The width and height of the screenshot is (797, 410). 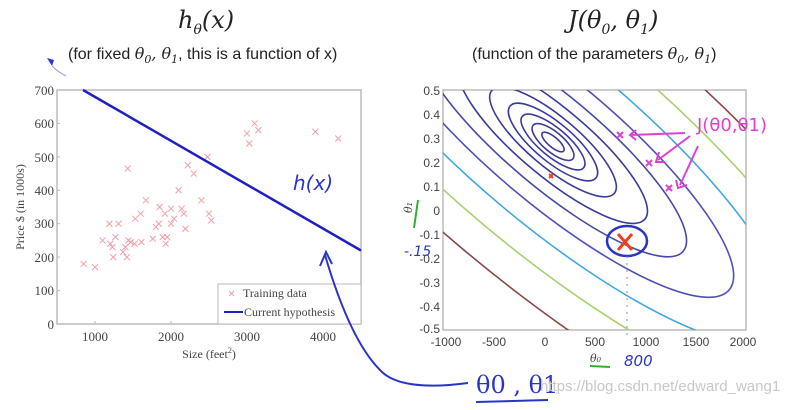 What do you see at coordinates (517, 385) in the screenshot?
I see `bottom-theta-annotation: θ0 , θ1` at bounding box center [517, 385].